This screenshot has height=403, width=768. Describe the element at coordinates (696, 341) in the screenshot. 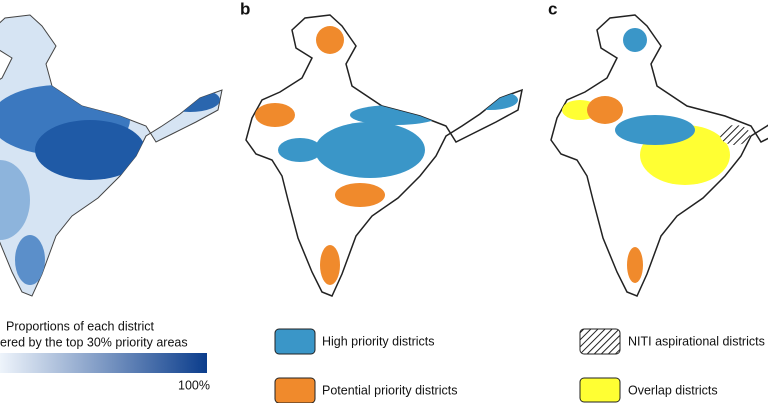

I see `legend-label: NITI aspirational districts` at that location.